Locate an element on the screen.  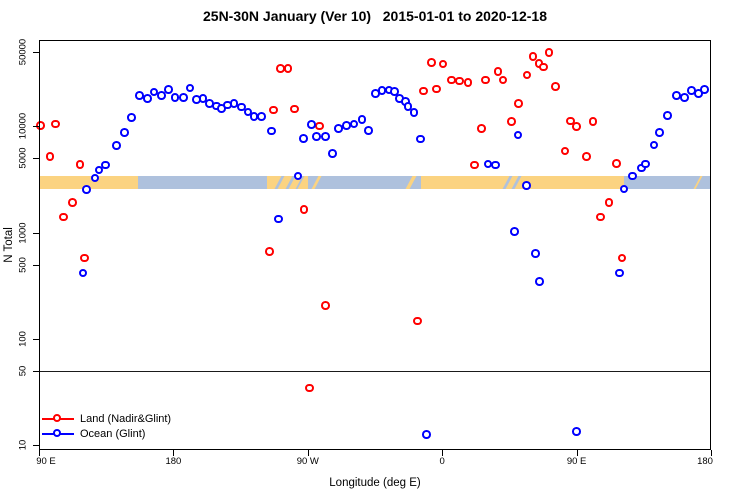
x-tick-label: 90 E is located at coordinates (576, 461).